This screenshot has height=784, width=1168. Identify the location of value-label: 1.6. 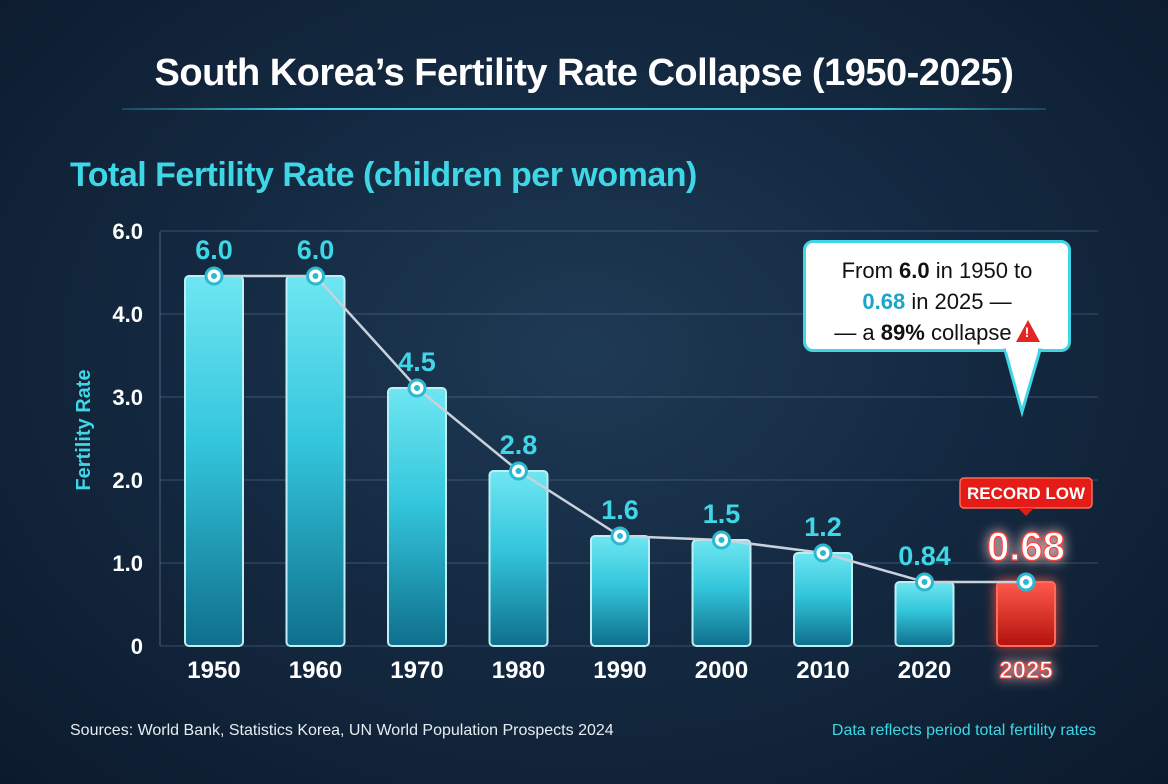
(620, 510).